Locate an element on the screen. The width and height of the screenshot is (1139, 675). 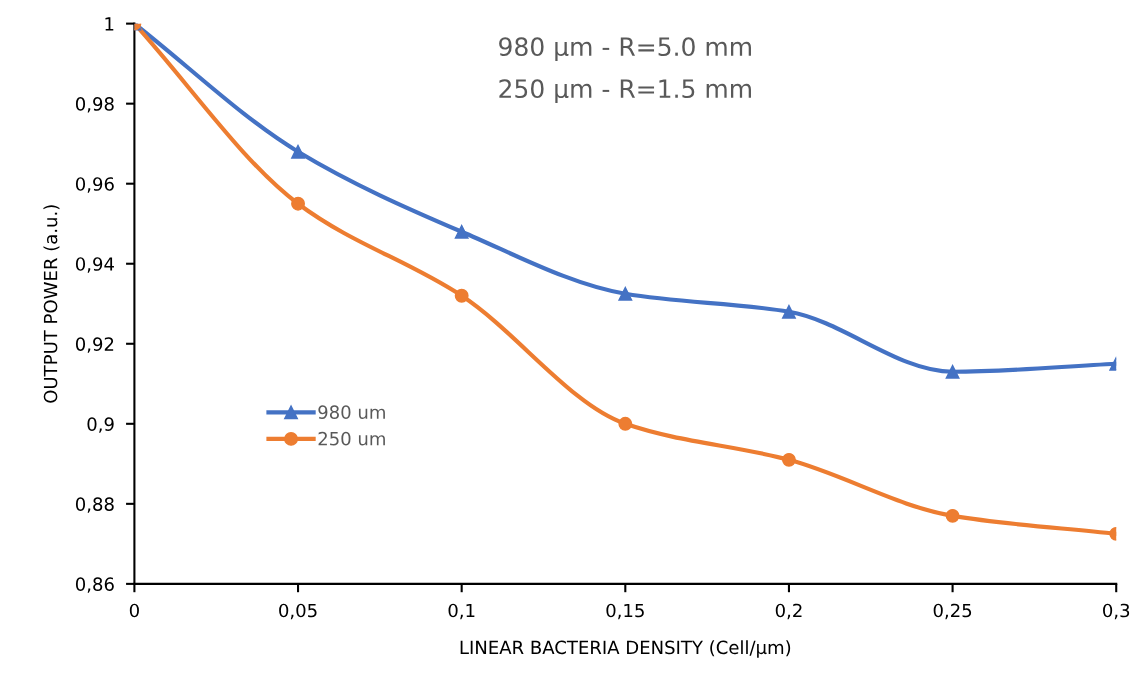
x-tick-label: 0,3 is located at coordinates (1116, 611).